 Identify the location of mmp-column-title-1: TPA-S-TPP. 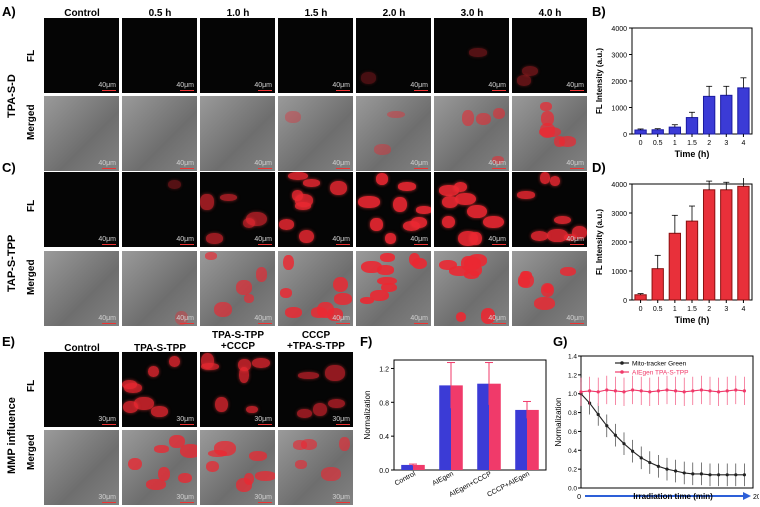
(160, 348).